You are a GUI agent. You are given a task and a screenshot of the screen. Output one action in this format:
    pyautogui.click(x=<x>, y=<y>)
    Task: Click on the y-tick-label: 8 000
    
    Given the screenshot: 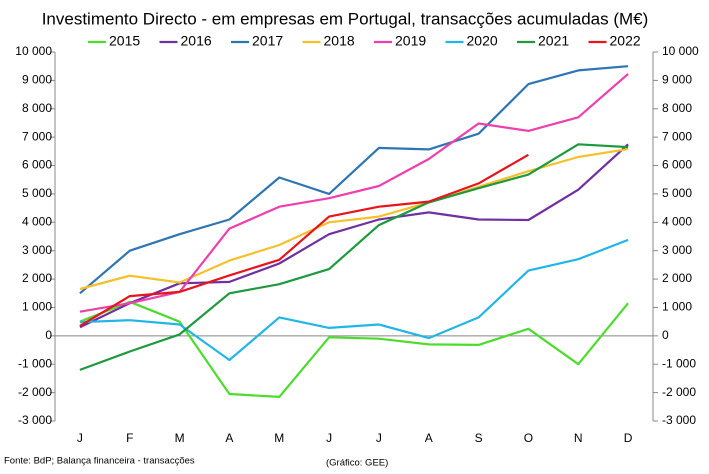 What is the action you would take?
    pyautogui.click(x=37, y=108)
    